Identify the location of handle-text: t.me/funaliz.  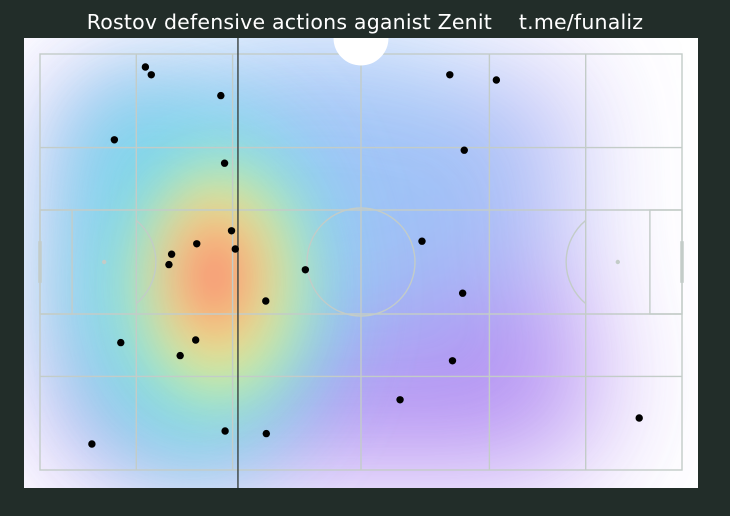
(581, 22).